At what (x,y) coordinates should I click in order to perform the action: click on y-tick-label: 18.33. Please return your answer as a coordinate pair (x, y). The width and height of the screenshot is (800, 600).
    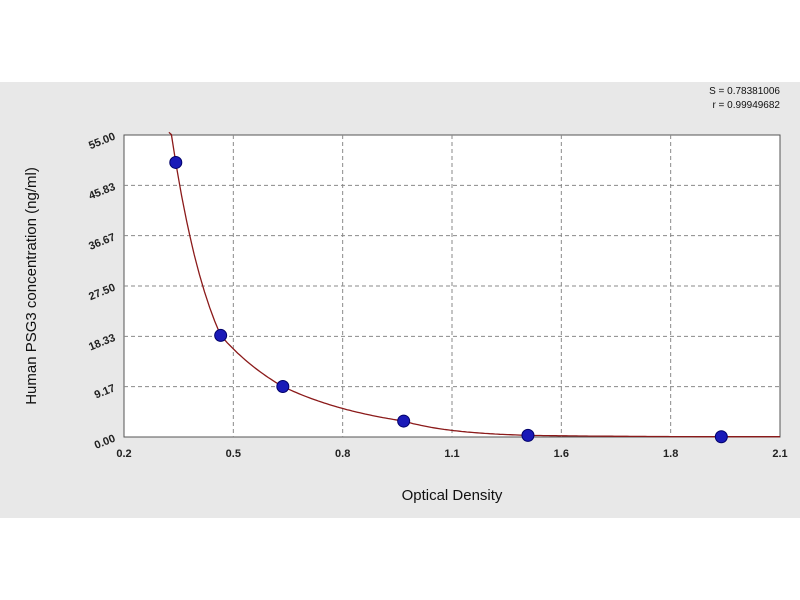
    Looking at the image, I should click on (102, 342).